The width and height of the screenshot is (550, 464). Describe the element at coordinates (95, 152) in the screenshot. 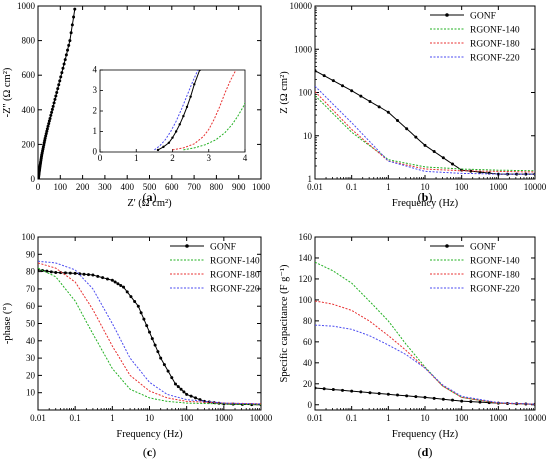

I see `inset-y-tick-label: 0` at that location.